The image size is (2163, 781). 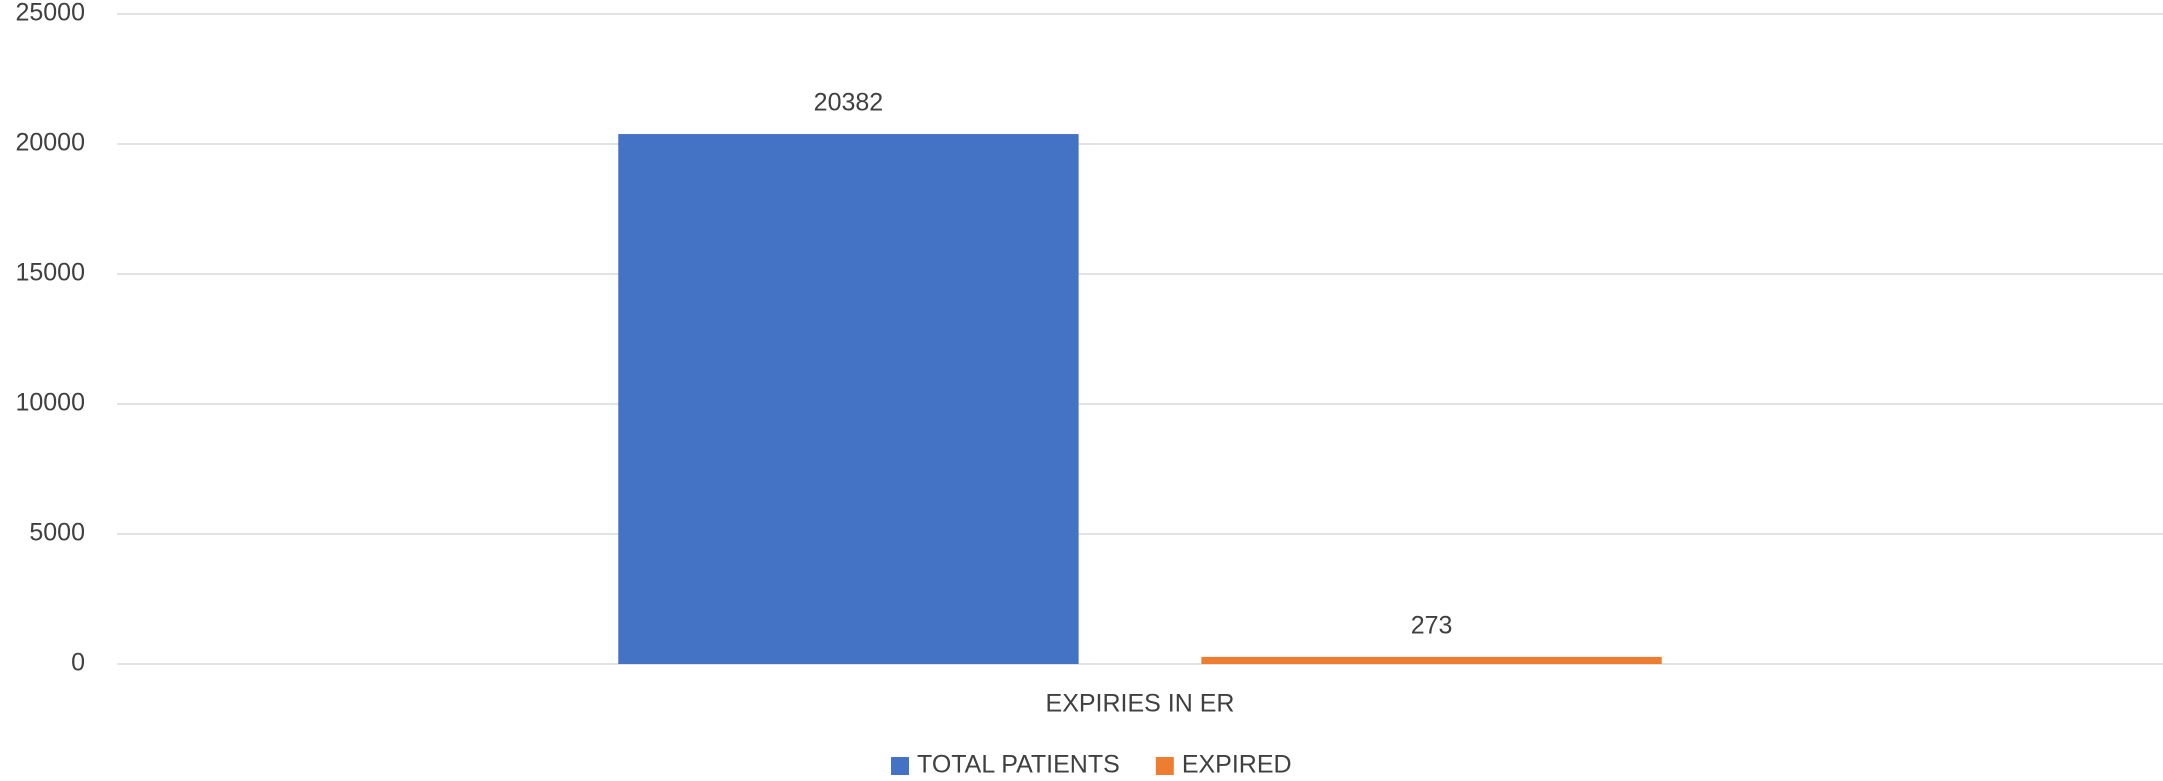 I want to click on data-label: 273, so click(x=1432, y=626).